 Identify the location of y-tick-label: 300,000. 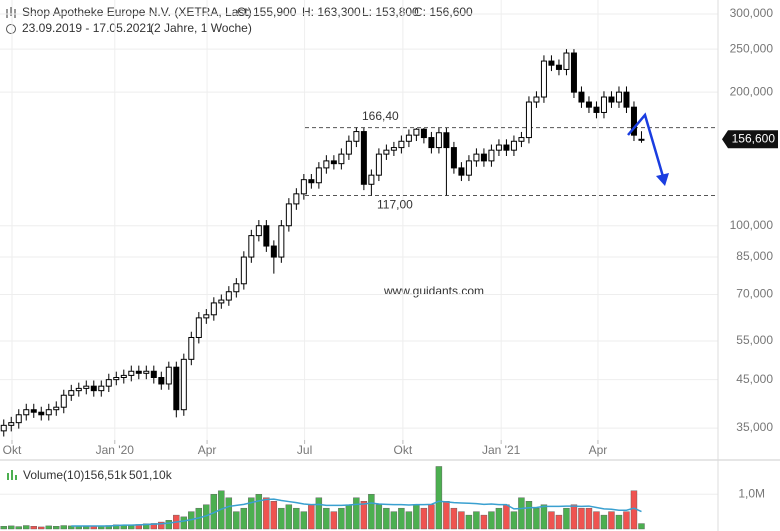
(752, 13).